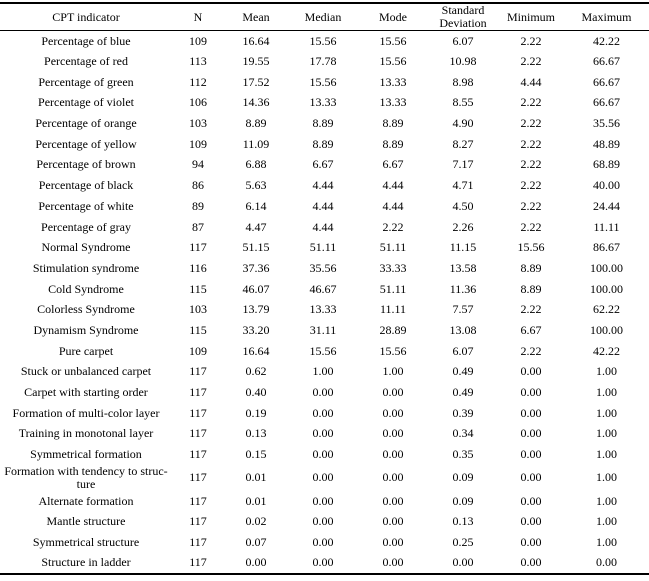  Describe the element at coordinates (86, 123) in the screenshot. I see `row-label: Percentage of orange` at that location.